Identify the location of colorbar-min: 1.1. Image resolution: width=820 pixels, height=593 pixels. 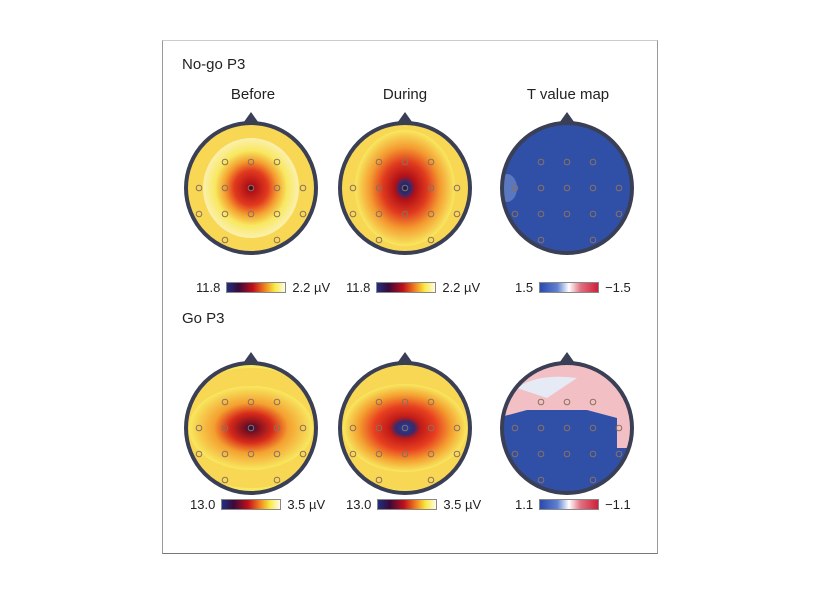
(524, 504).